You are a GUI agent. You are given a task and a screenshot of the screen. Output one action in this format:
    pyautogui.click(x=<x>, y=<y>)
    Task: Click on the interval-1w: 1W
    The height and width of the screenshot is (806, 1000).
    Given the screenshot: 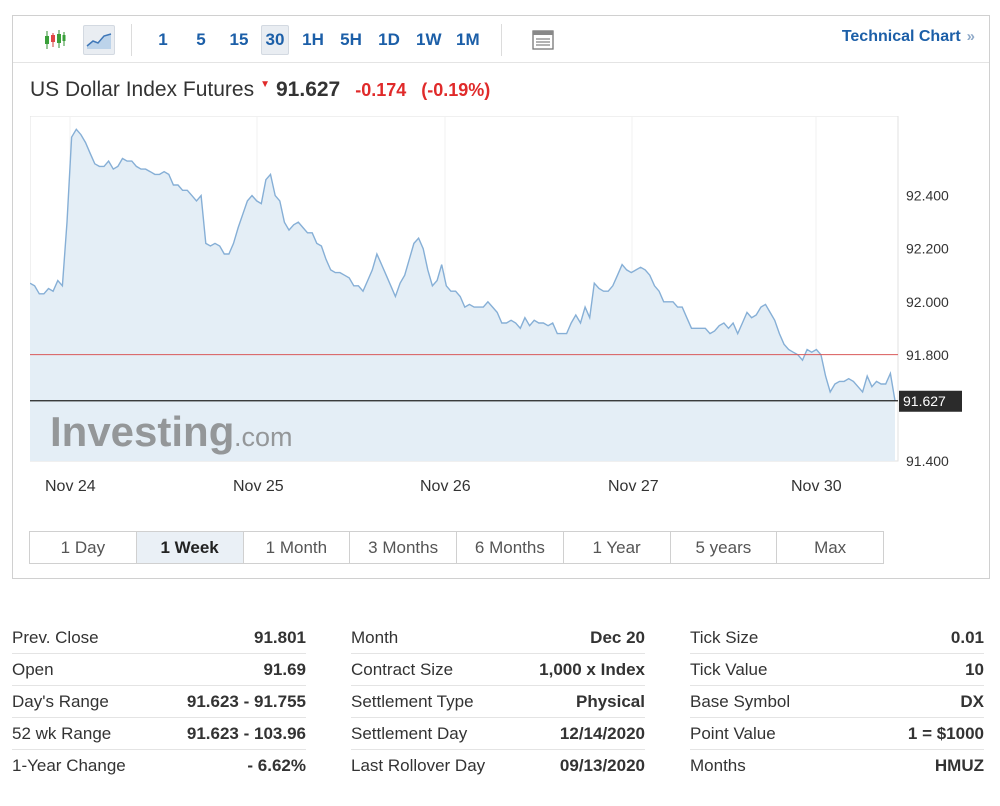 What is the action you would take?
    pyautogui.click(x=429, y=39)
    